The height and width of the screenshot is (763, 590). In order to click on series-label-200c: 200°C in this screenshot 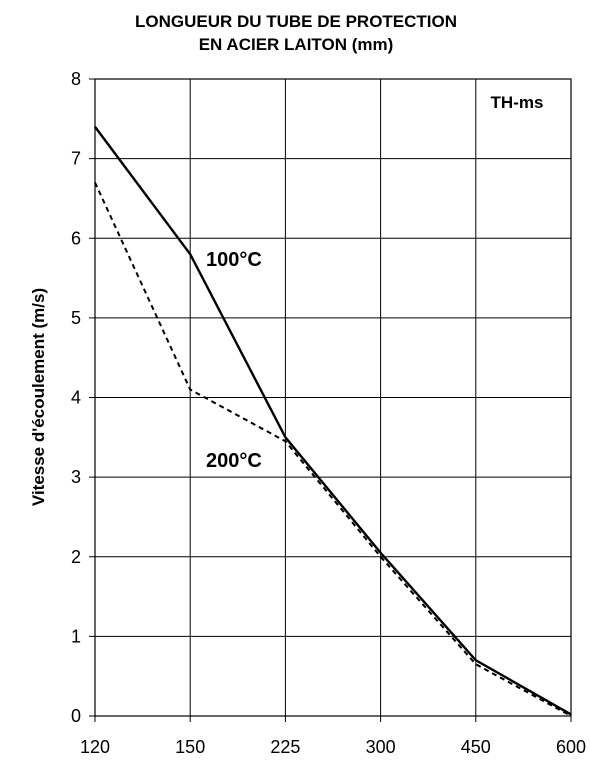, I will do `click(234, 461)`.